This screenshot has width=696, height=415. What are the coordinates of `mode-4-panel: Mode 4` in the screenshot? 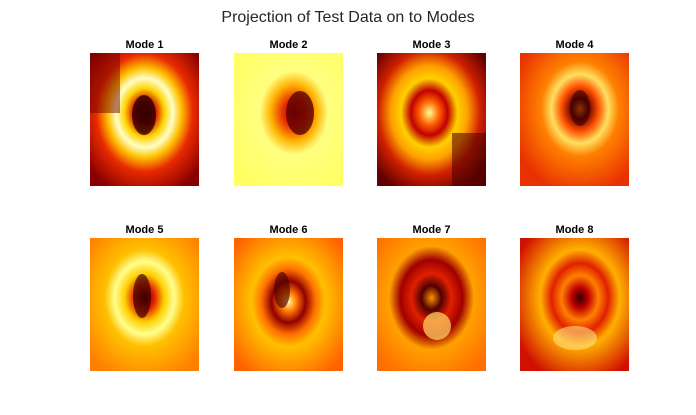 It's located at (574, 112).